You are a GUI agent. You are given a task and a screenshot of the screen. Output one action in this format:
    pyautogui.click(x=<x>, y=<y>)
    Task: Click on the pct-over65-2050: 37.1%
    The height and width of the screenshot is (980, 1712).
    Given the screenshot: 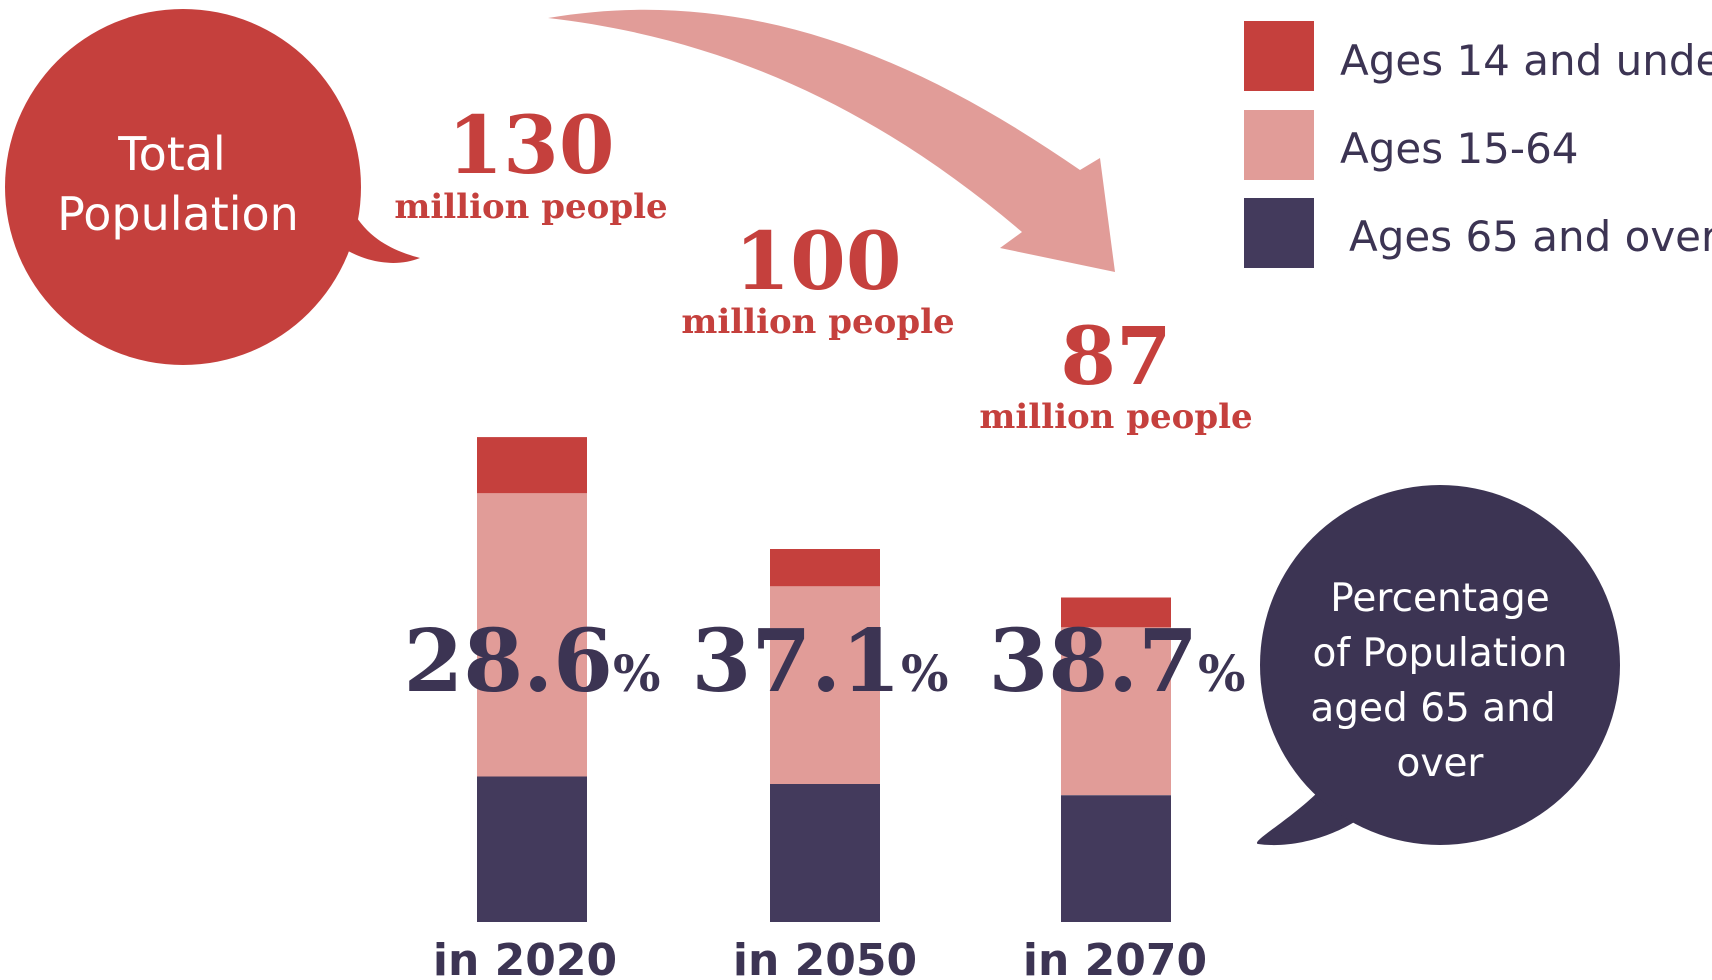 What is the action you would take?
    pyautogui.click(x=820, y=661)
    